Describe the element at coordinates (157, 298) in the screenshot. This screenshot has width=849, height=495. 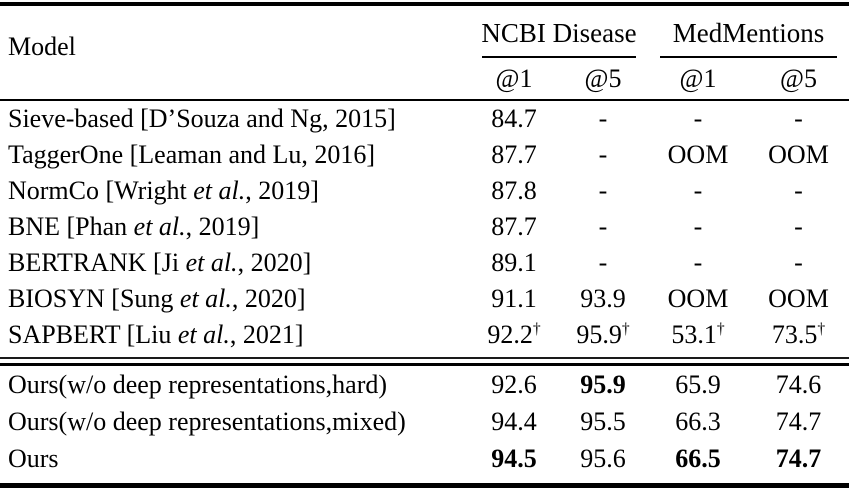
I see `model-name-cell: BIOSYN [Sung et al., 2020]` at that location.